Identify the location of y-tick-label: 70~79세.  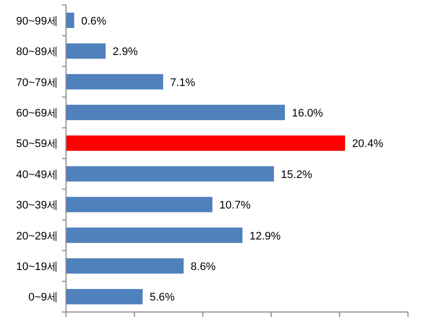
(37, 82).